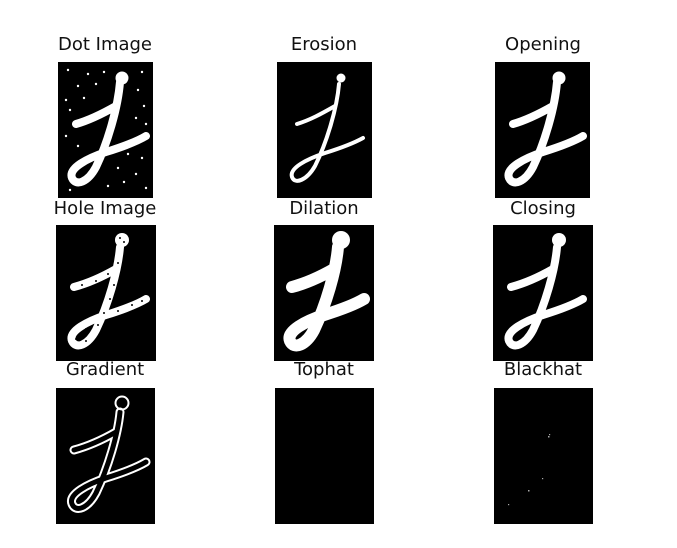 This screenshot has width=677, height=548. Describe the element at coordinates (545, 129) in the screenshot. I see `letter-j-clean-icon` at that location.